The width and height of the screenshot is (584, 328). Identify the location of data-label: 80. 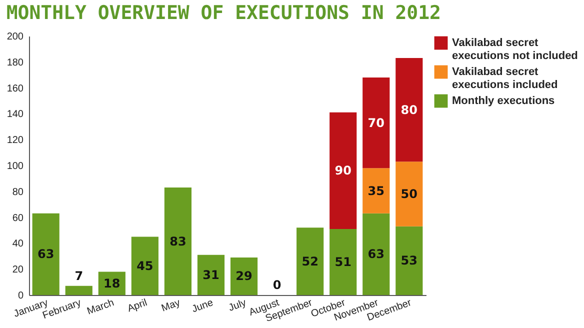
(409, 109).